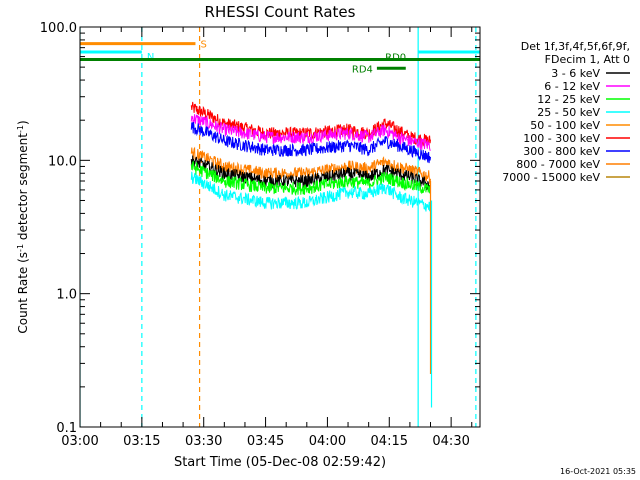  I want to click on legend-entry-label: 12 - 25 keV, so click(568, 99).